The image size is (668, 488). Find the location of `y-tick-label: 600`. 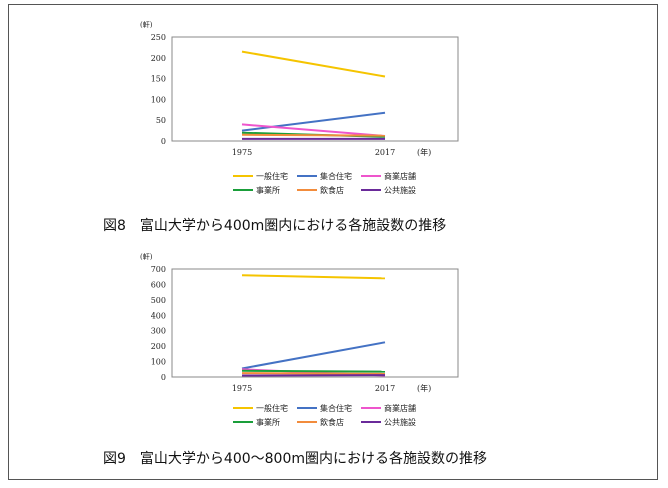

y-tick-label: 600 is located at coordinates (158, 284).